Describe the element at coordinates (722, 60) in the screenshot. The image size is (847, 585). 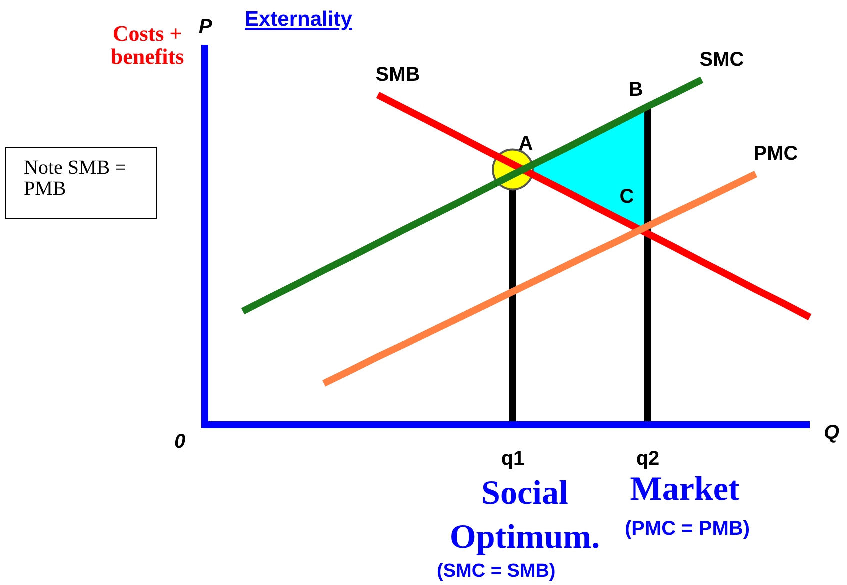
I see `series-label: SMC` at that location.